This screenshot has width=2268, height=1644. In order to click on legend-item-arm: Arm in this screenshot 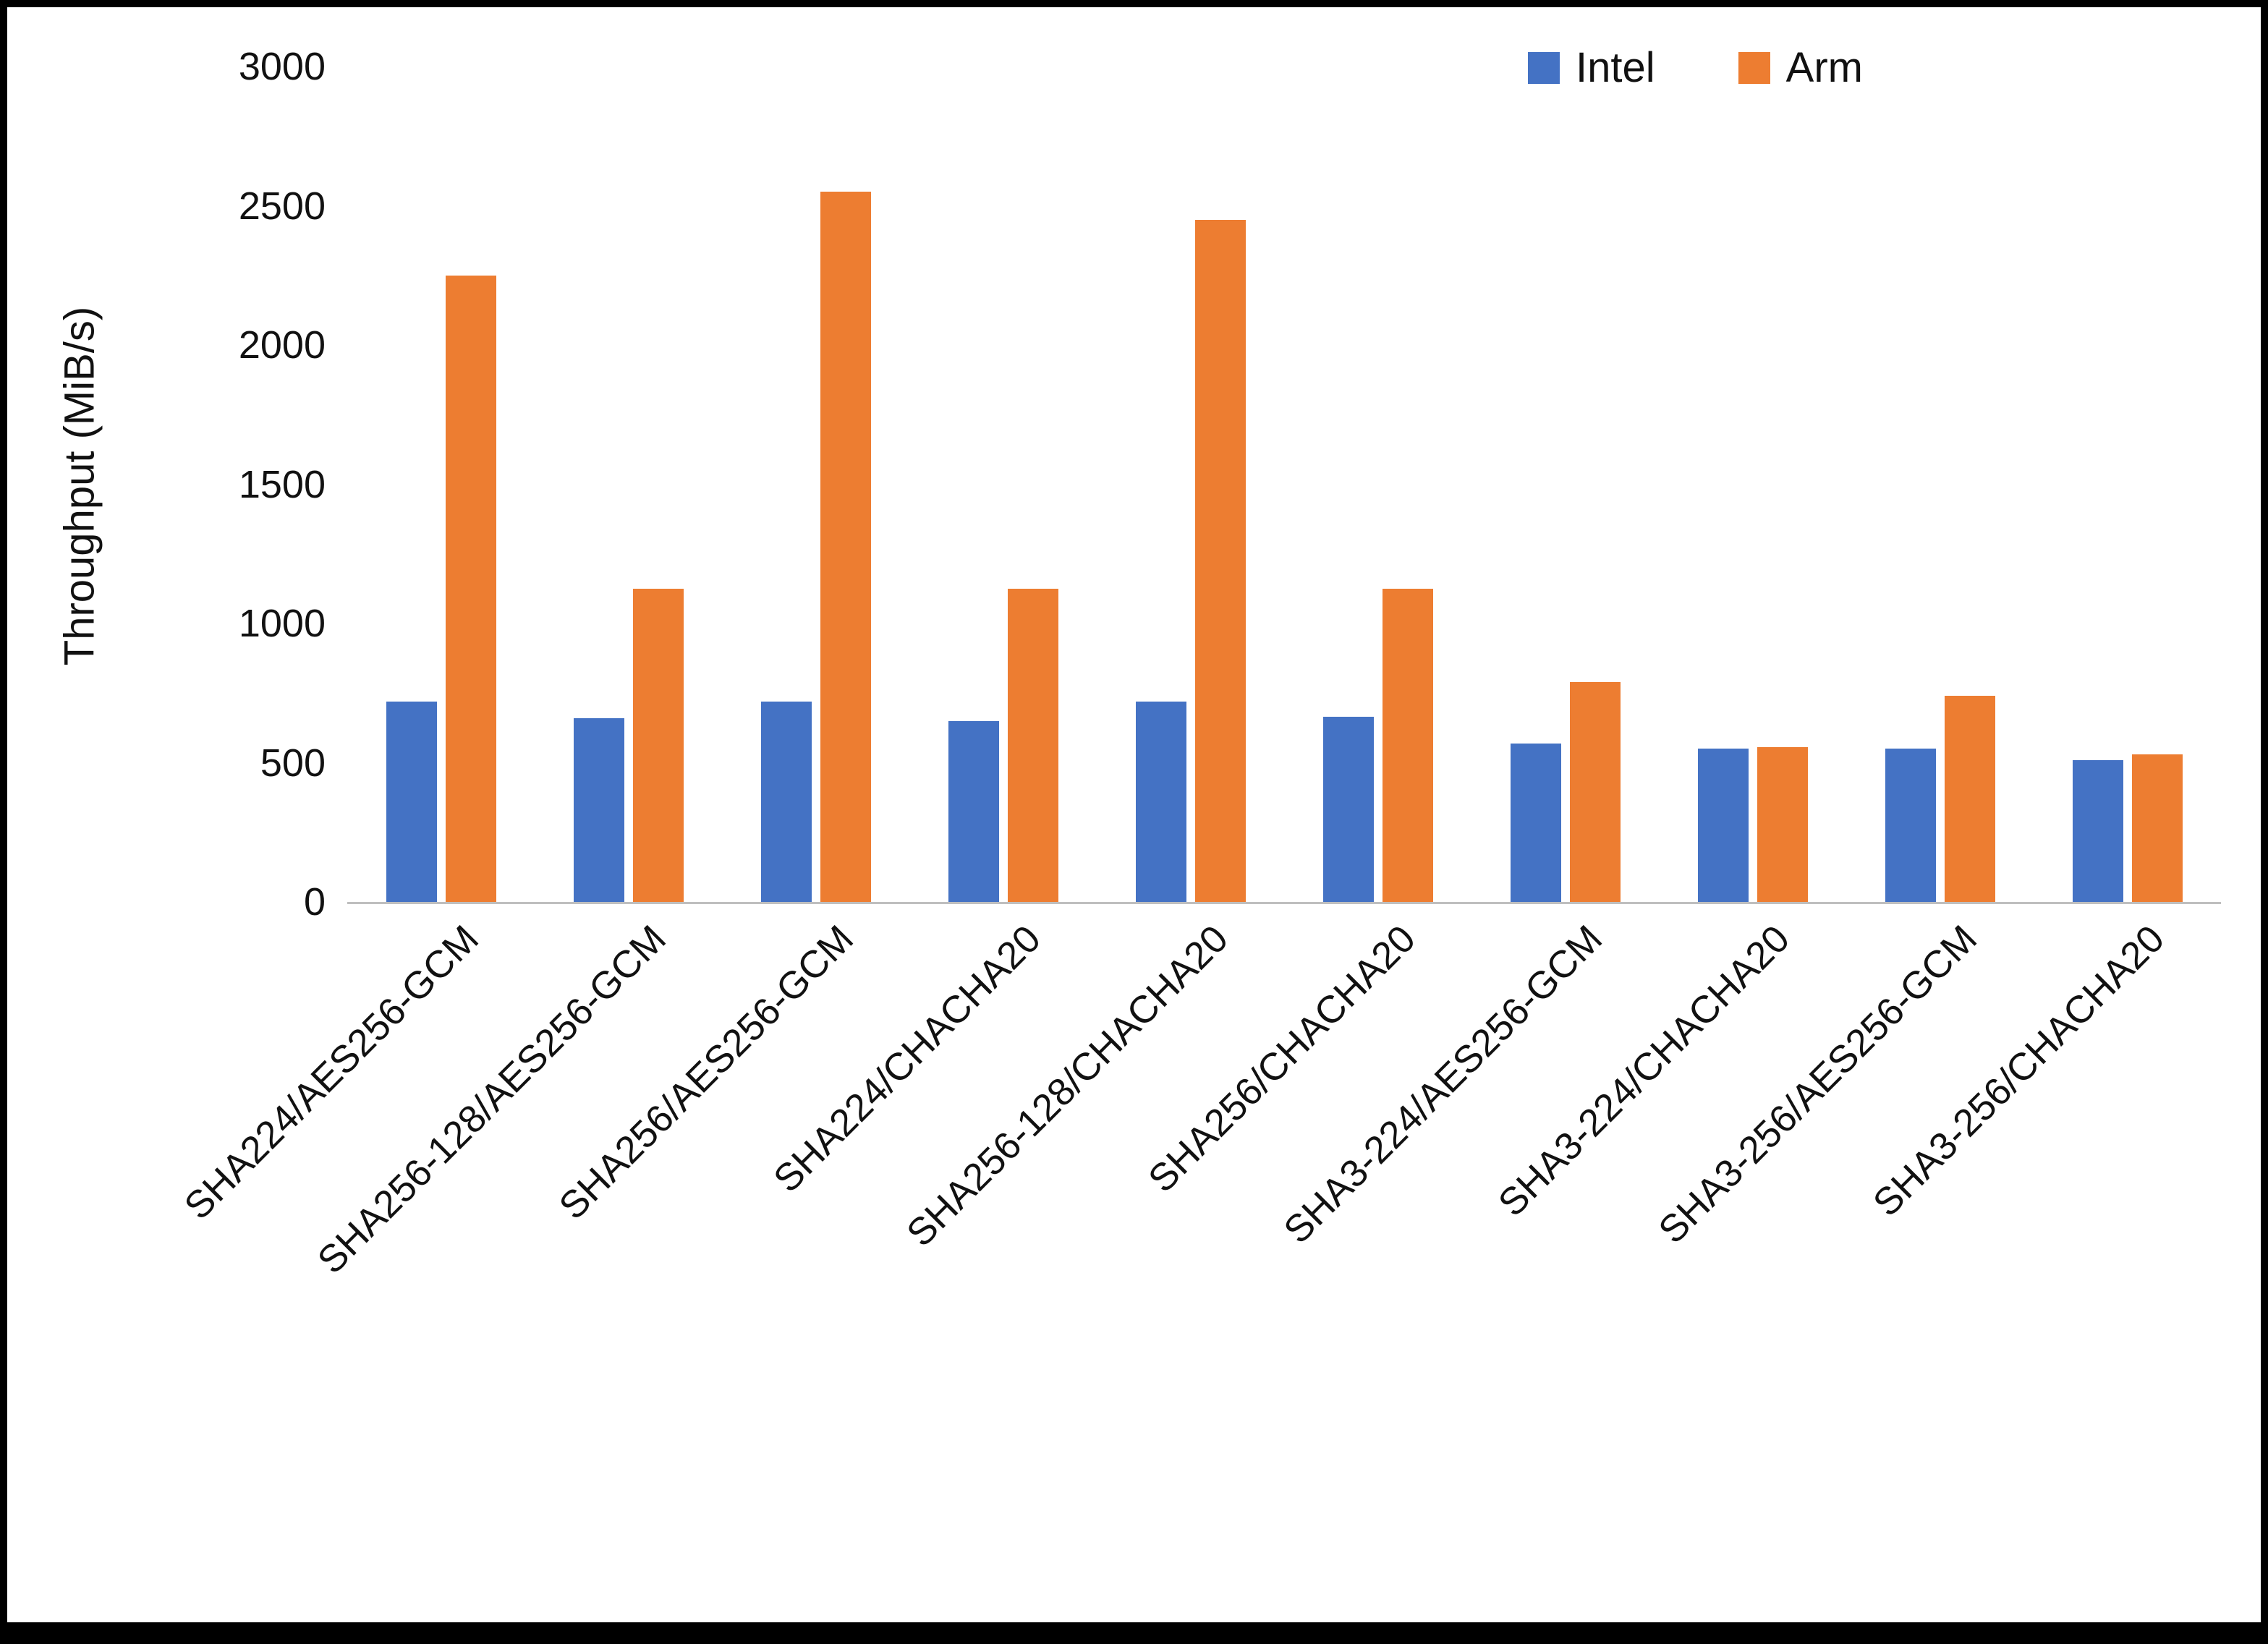, I will do `click(1800, 67)`.